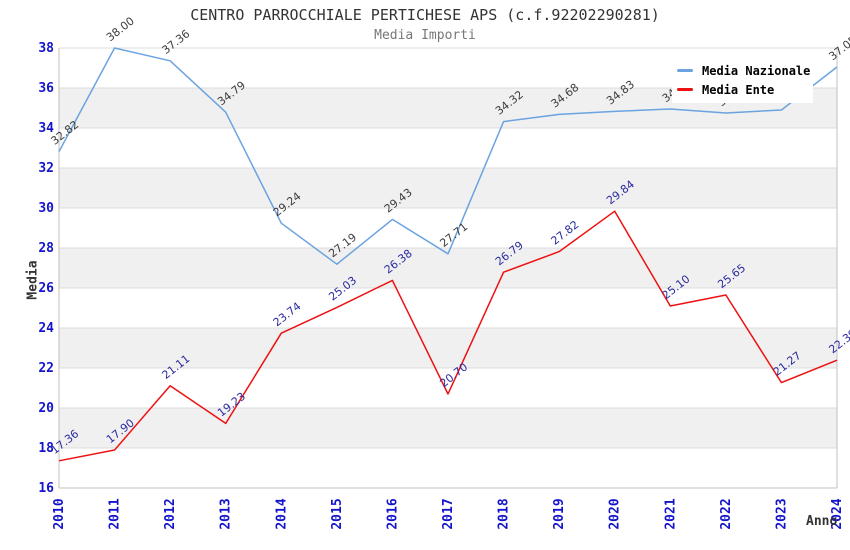  I want to click on x-tick-label: 2013, so click(226, 513).